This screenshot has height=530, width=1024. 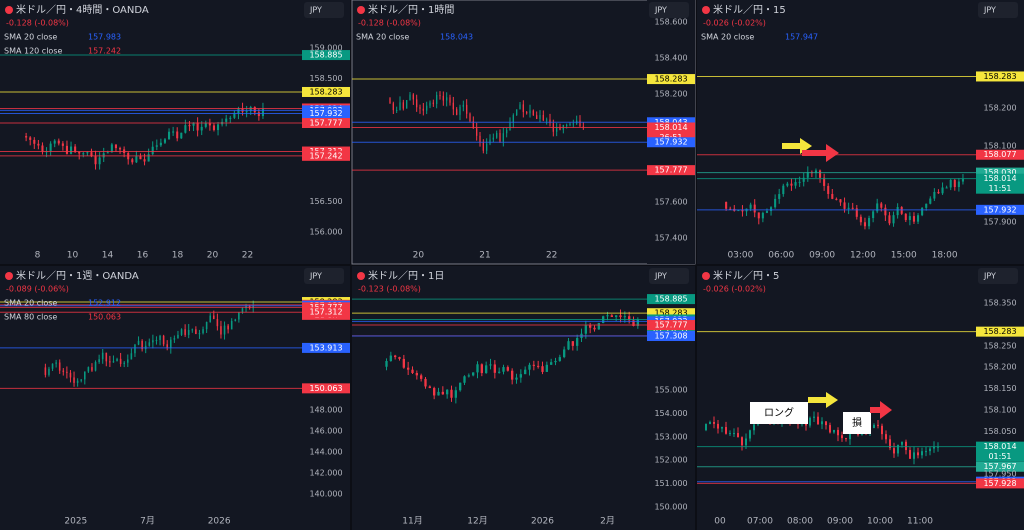 I want to click on x-tick-label: 22, so click(x=551, y=256).